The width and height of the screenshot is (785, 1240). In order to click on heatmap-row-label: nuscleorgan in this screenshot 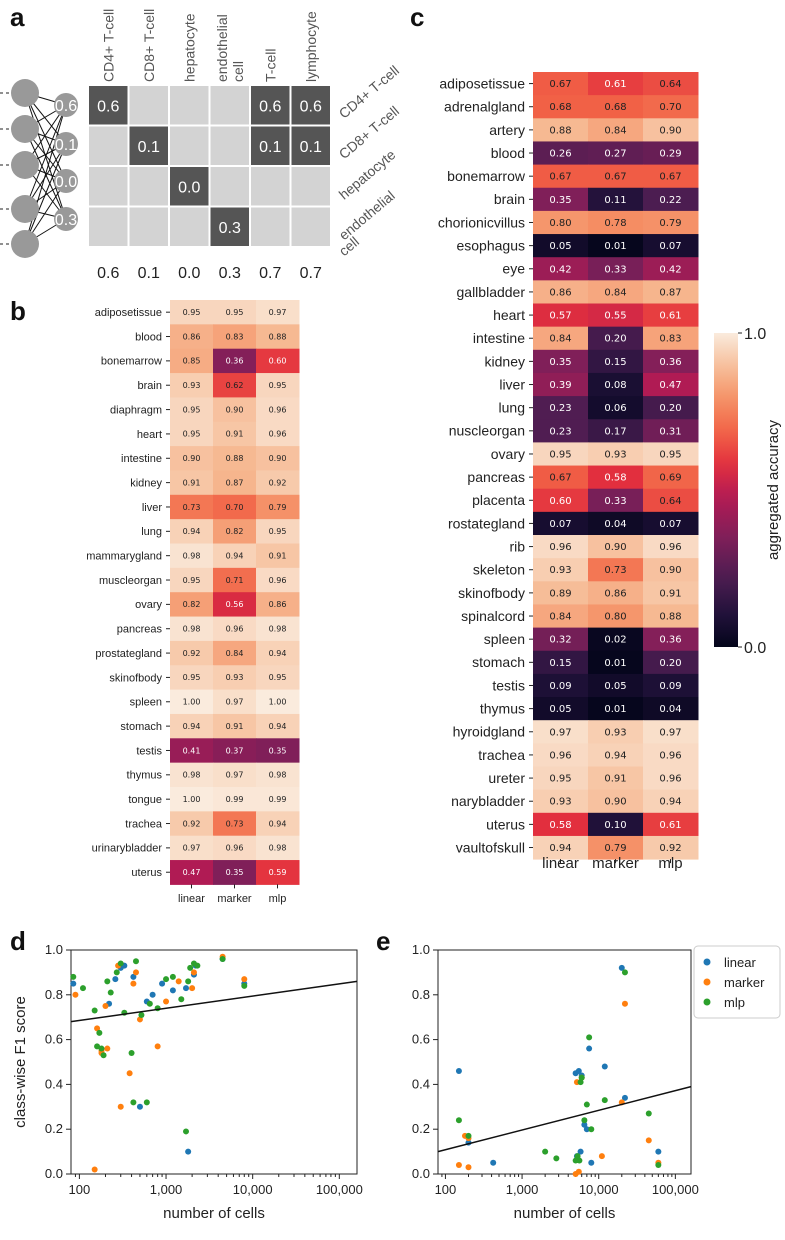, I will do `click(487, 431)`.